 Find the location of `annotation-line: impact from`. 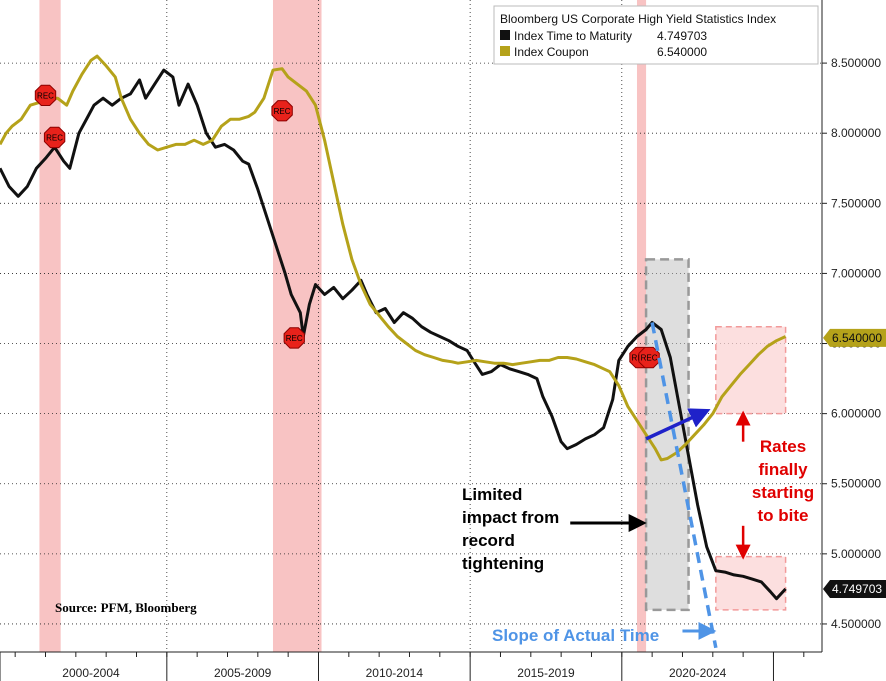

annotation-line: impact from is located at coordinates (510, 517).